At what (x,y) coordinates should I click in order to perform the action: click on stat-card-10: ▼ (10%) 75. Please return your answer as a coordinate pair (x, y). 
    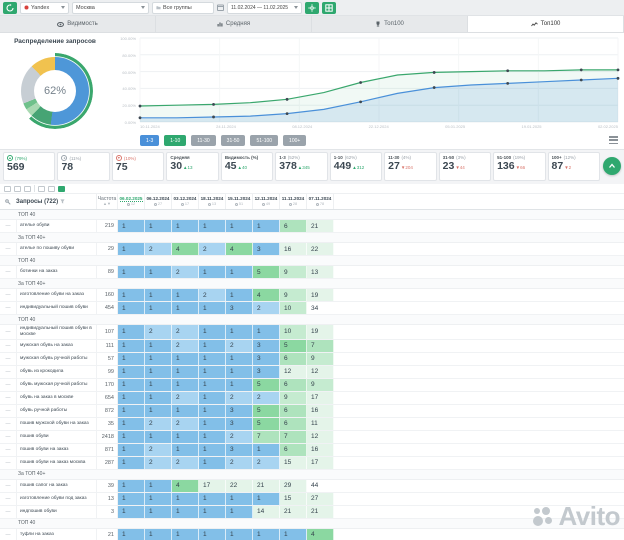
    Looking at the image, I should click on (138, 166).